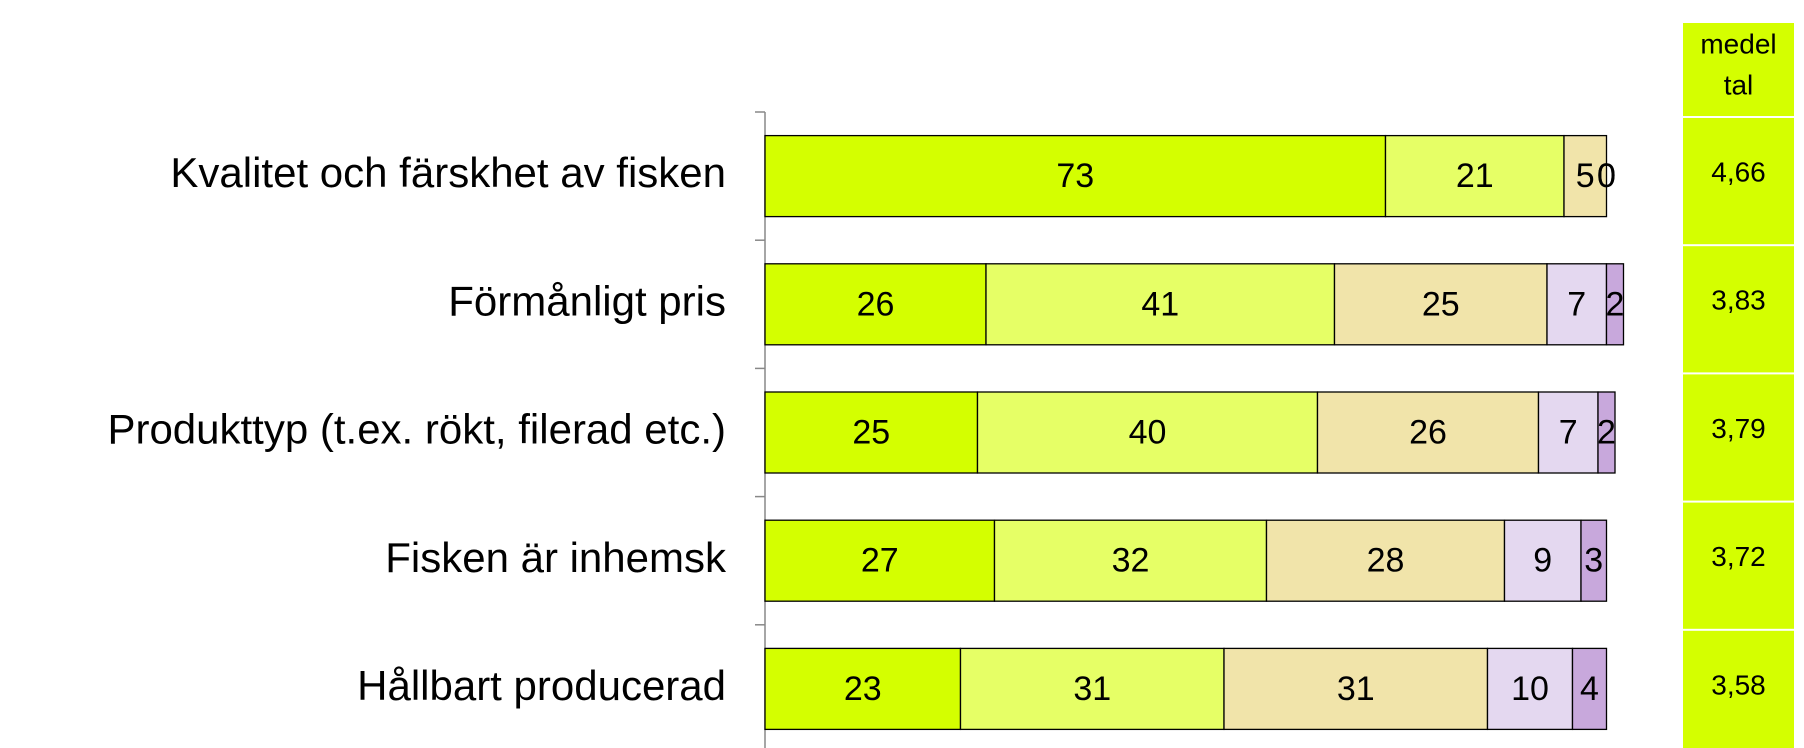 The image size is (1804, 748). Describe the element at coordinates (1738, 684) in the screenshot. I see `mean-value: 3,58` at that location.